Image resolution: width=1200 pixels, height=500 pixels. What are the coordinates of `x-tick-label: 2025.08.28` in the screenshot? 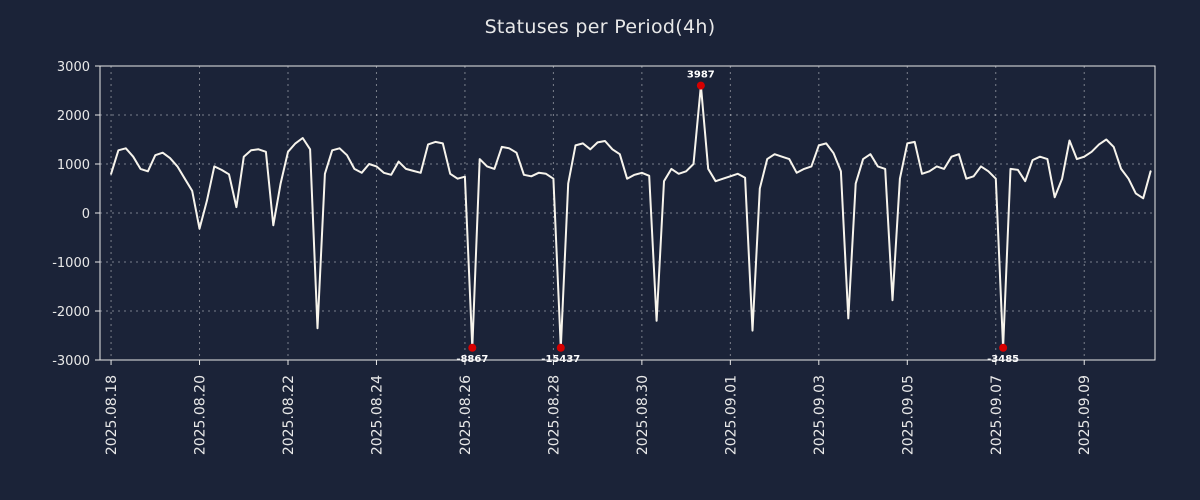 It's located at (554, 415).